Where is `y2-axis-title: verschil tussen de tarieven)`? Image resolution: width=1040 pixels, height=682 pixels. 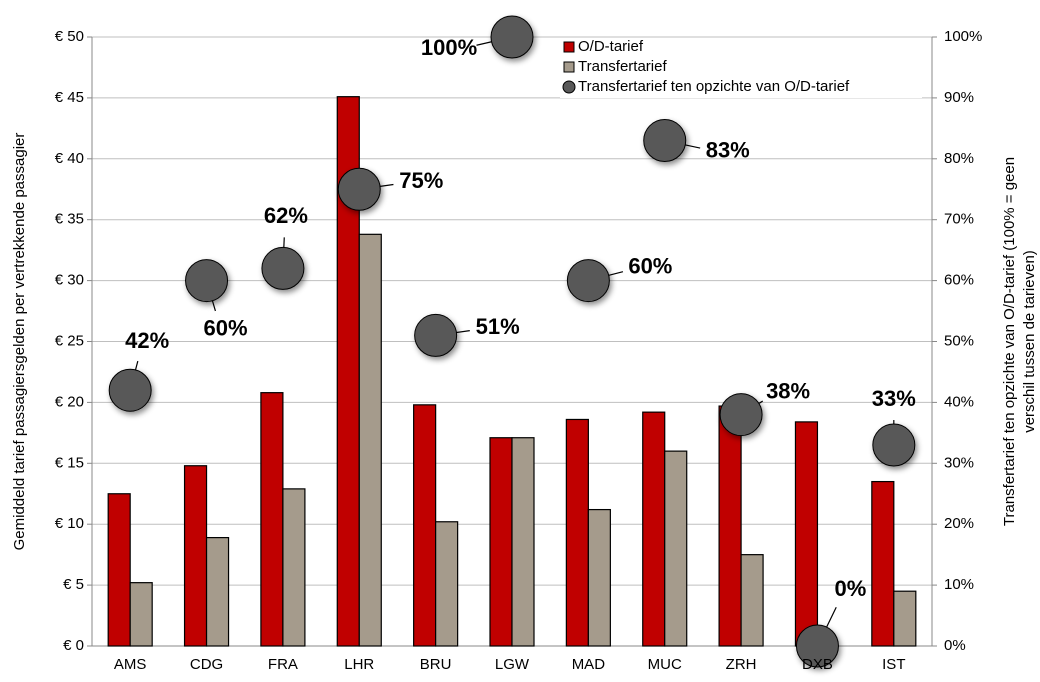
y2-axis-title: verschil tussen de tarieven) is located at coordinates (1029, 341).